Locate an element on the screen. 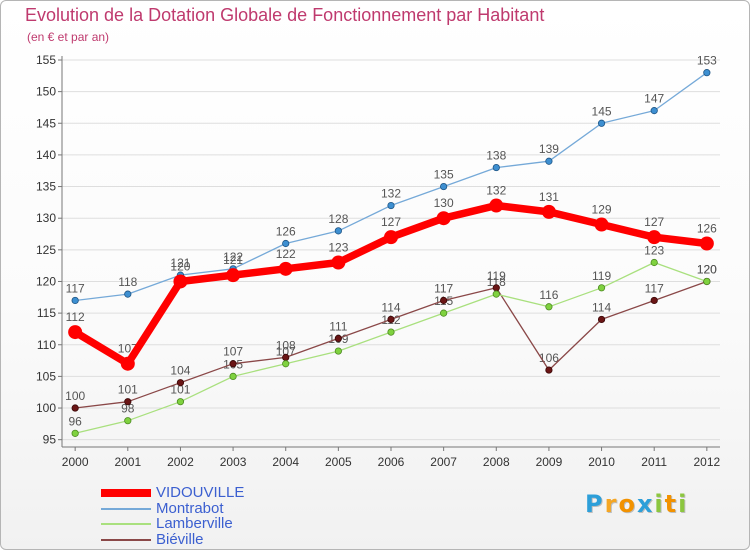  point-lamberville-2011 is located at coordinates (654, 262).